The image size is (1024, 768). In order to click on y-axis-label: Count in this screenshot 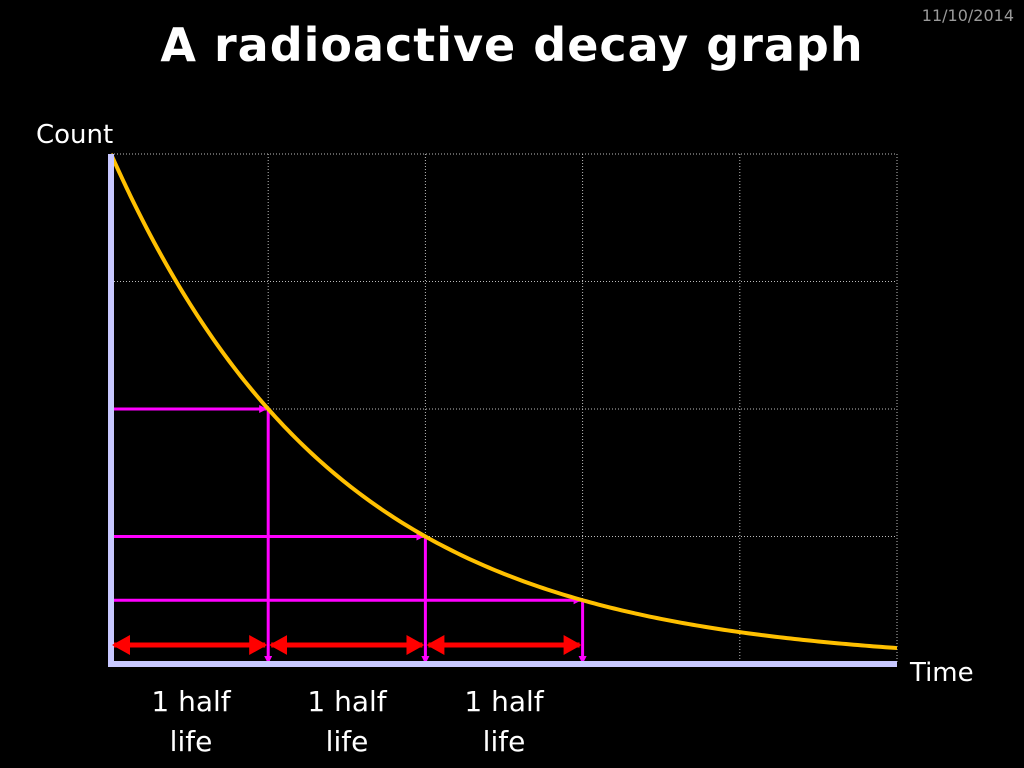, I will do `click(75, 135)`.